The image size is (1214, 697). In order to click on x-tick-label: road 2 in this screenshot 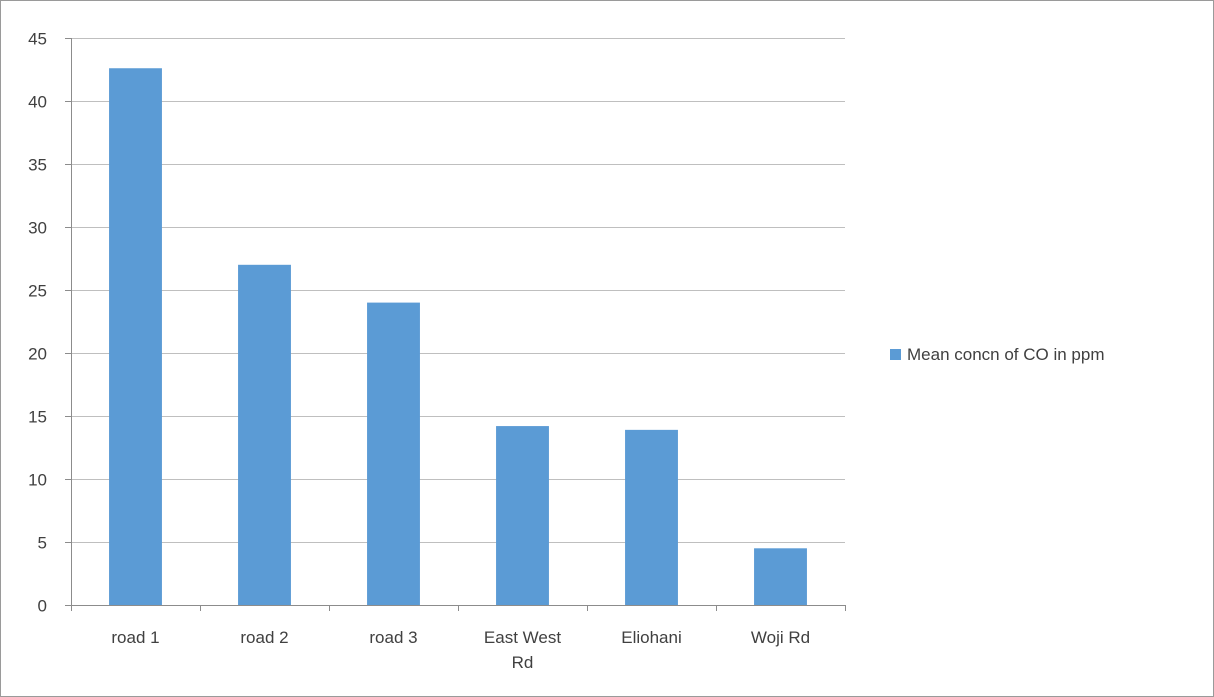, I will do `click(264, 637)`.